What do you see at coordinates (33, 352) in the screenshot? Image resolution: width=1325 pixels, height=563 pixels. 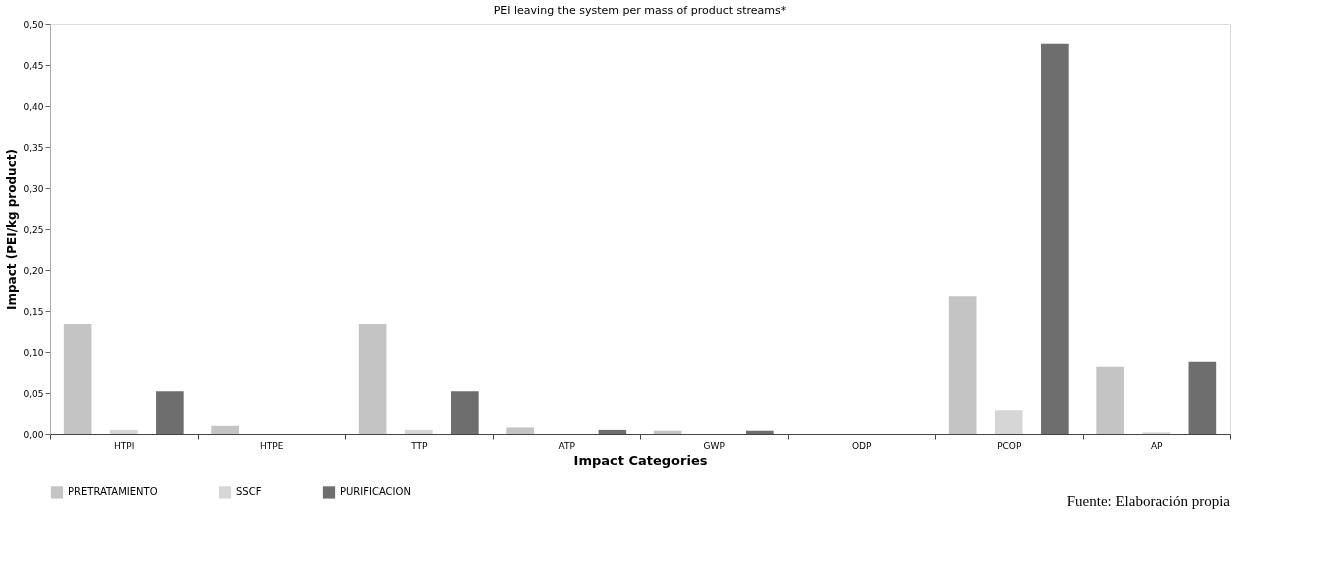 I see `y-tick-label: 0,10` at bounding box center [33, 352].